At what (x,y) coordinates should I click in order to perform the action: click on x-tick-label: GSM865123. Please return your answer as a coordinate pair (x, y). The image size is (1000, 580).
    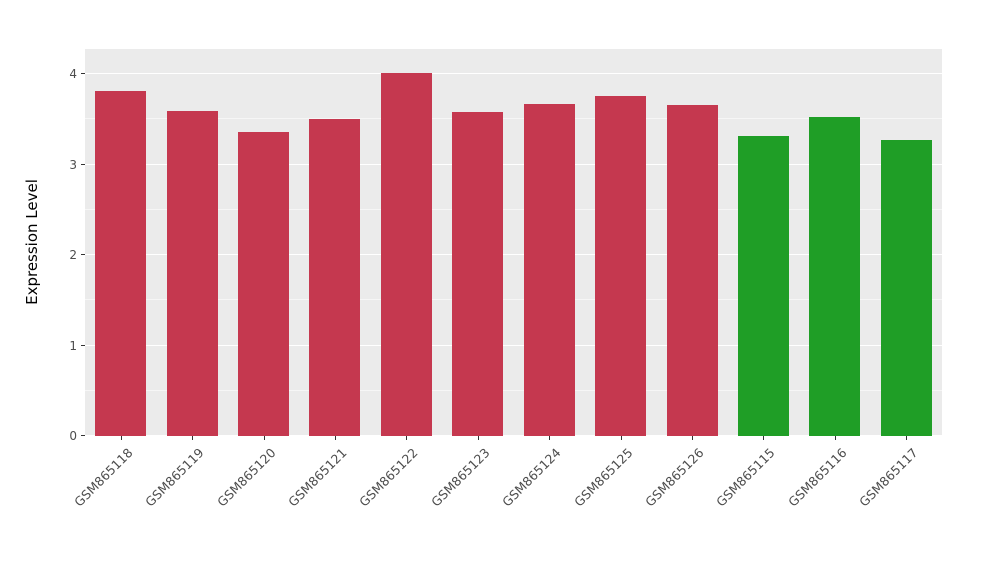
    Looking at the image, I should click on (460, 477).